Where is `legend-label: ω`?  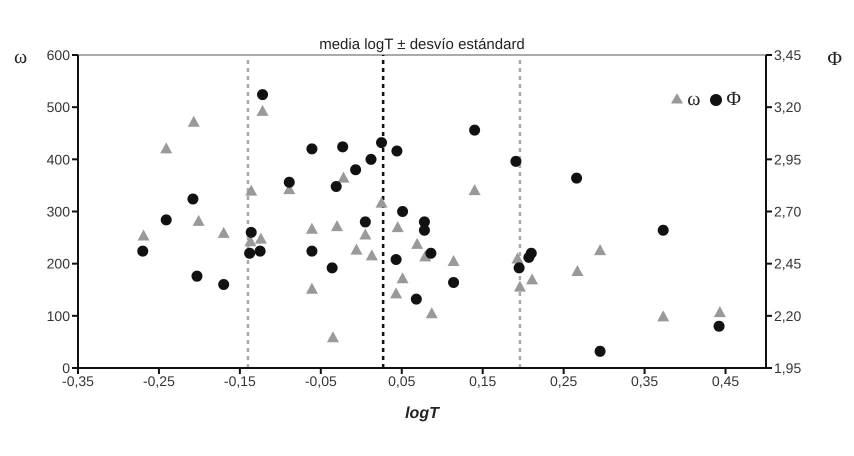
legend-label: ω is located at coordinates (693, 99).